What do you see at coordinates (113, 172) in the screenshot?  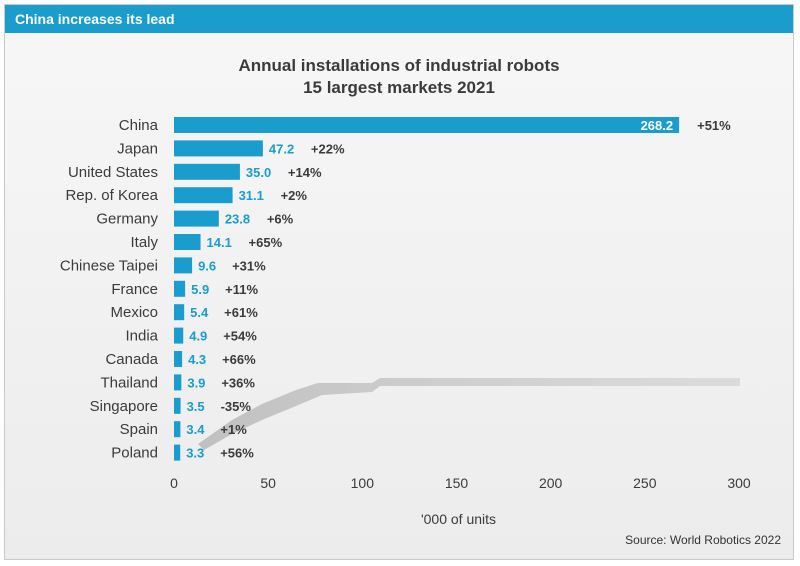 I see `category-label: United States` at bounding box center [113, 172].